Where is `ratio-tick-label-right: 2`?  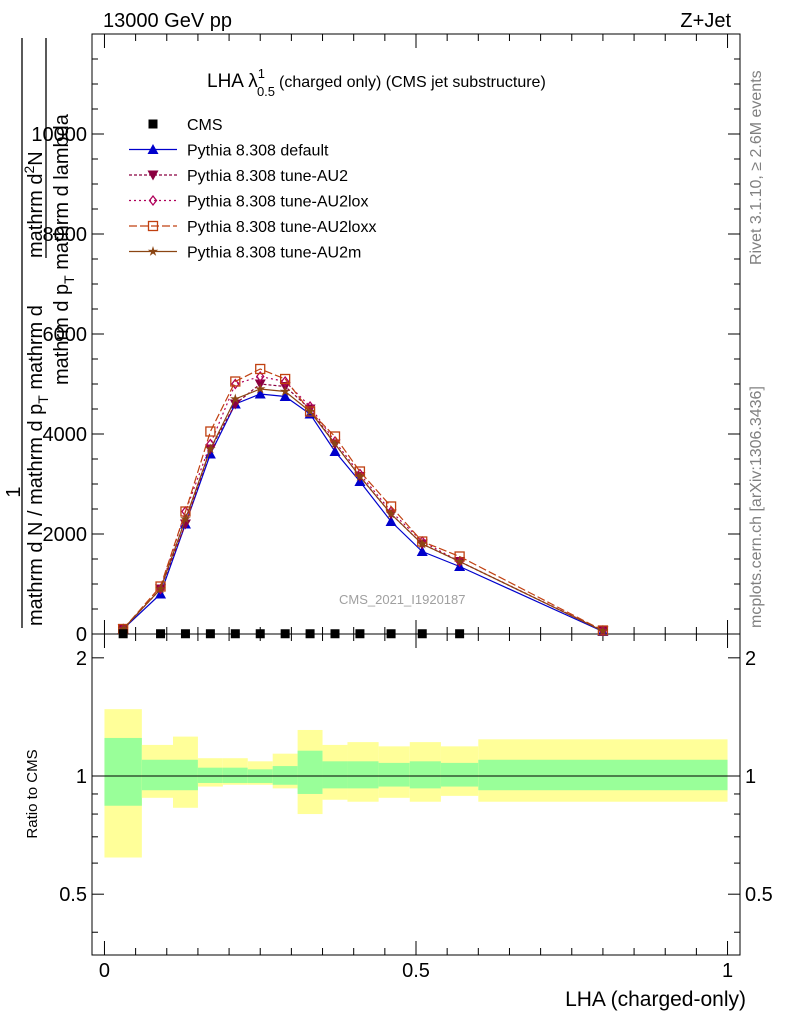 ratio-tick-label-right: 2 is located at coordinates (750, 659).